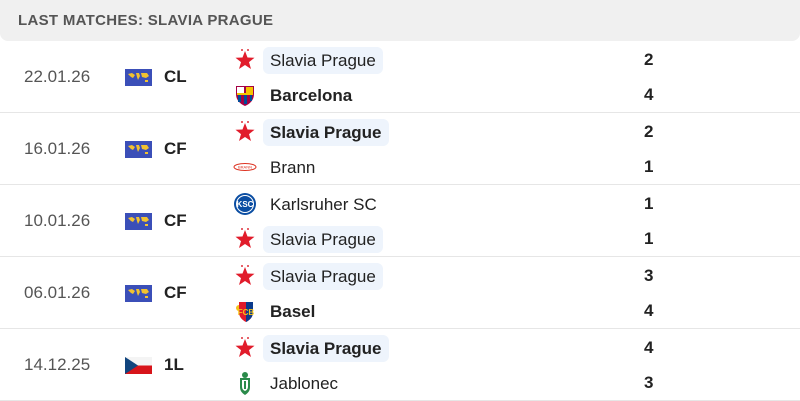  What do you see at coordinates (400, 95) in the screenshot?
I see `away-team: Barcelona 4` at bounding box center [400, 95].